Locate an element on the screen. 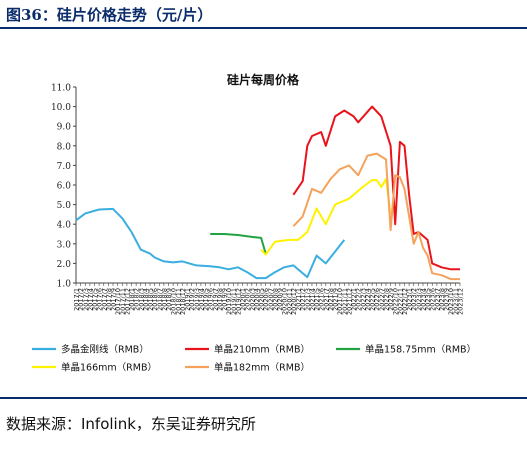 This screenshot has width=527, height=452. x-tick-label: 2020/11 is located at coordinates (289, 301).